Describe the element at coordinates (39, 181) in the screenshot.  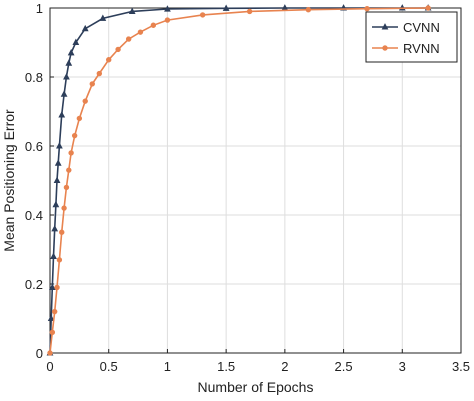
I see `y-axis: 0 0.2 0.4 0.6 0.8 1` at that location.